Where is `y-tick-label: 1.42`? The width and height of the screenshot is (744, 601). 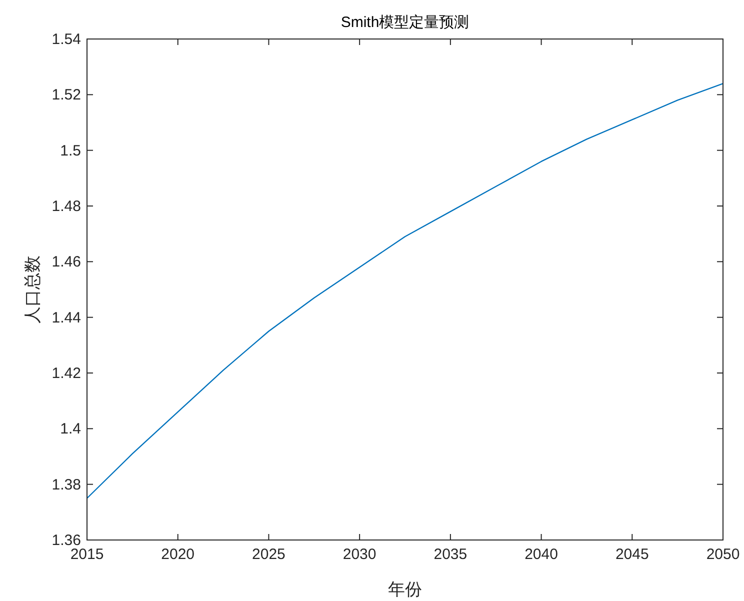
y-tick-label: 1.42 is located at coordinates (66, 373).